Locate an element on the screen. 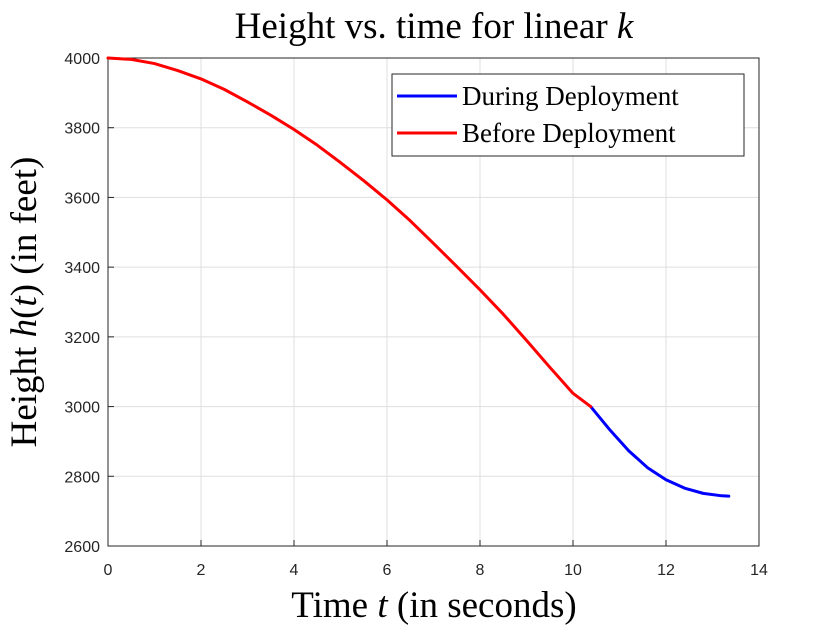 The height and width of the screenshot is (630, 840). x-tick-label: 8 is located at coordinates (480, 570).